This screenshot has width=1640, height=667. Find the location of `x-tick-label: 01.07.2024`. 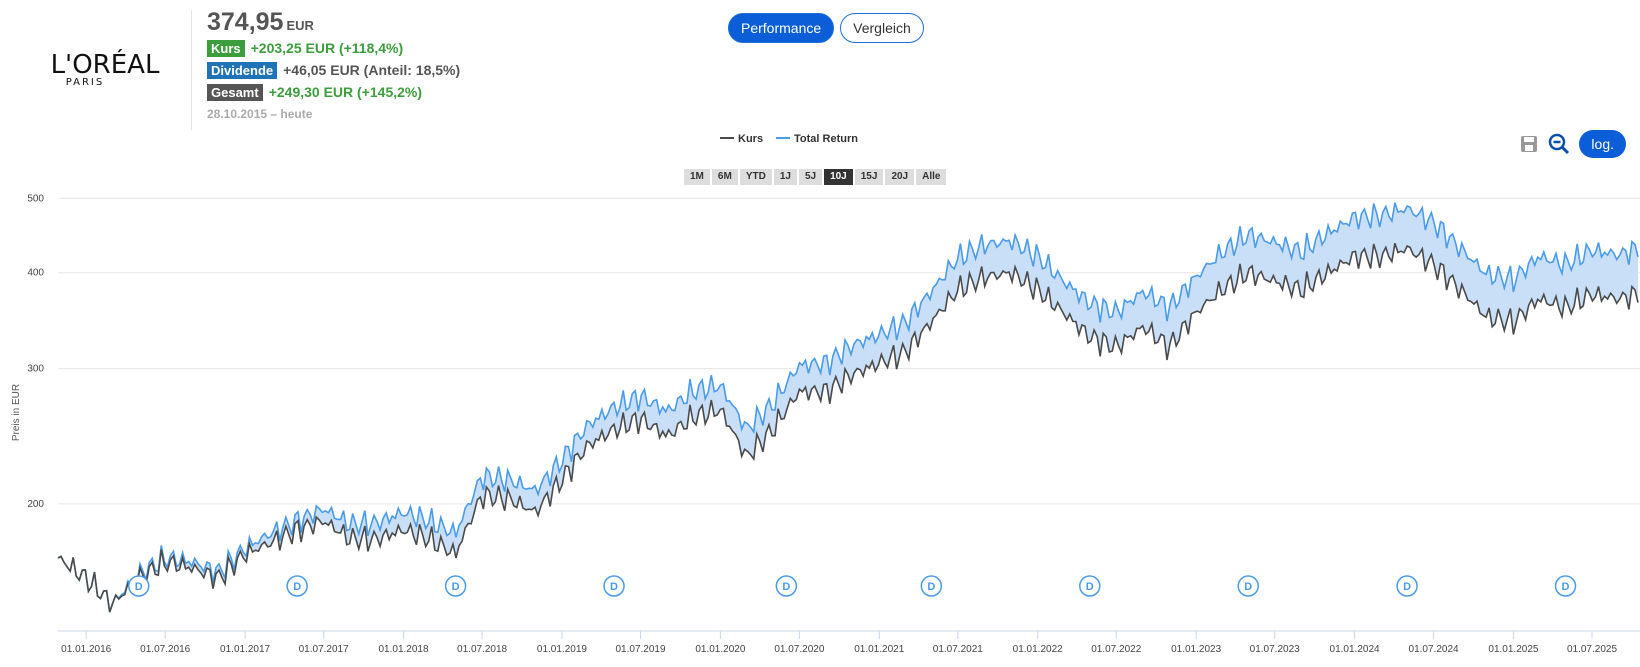

x-tick-label: 01.07.2024 is located at coordinates (1434, 649).